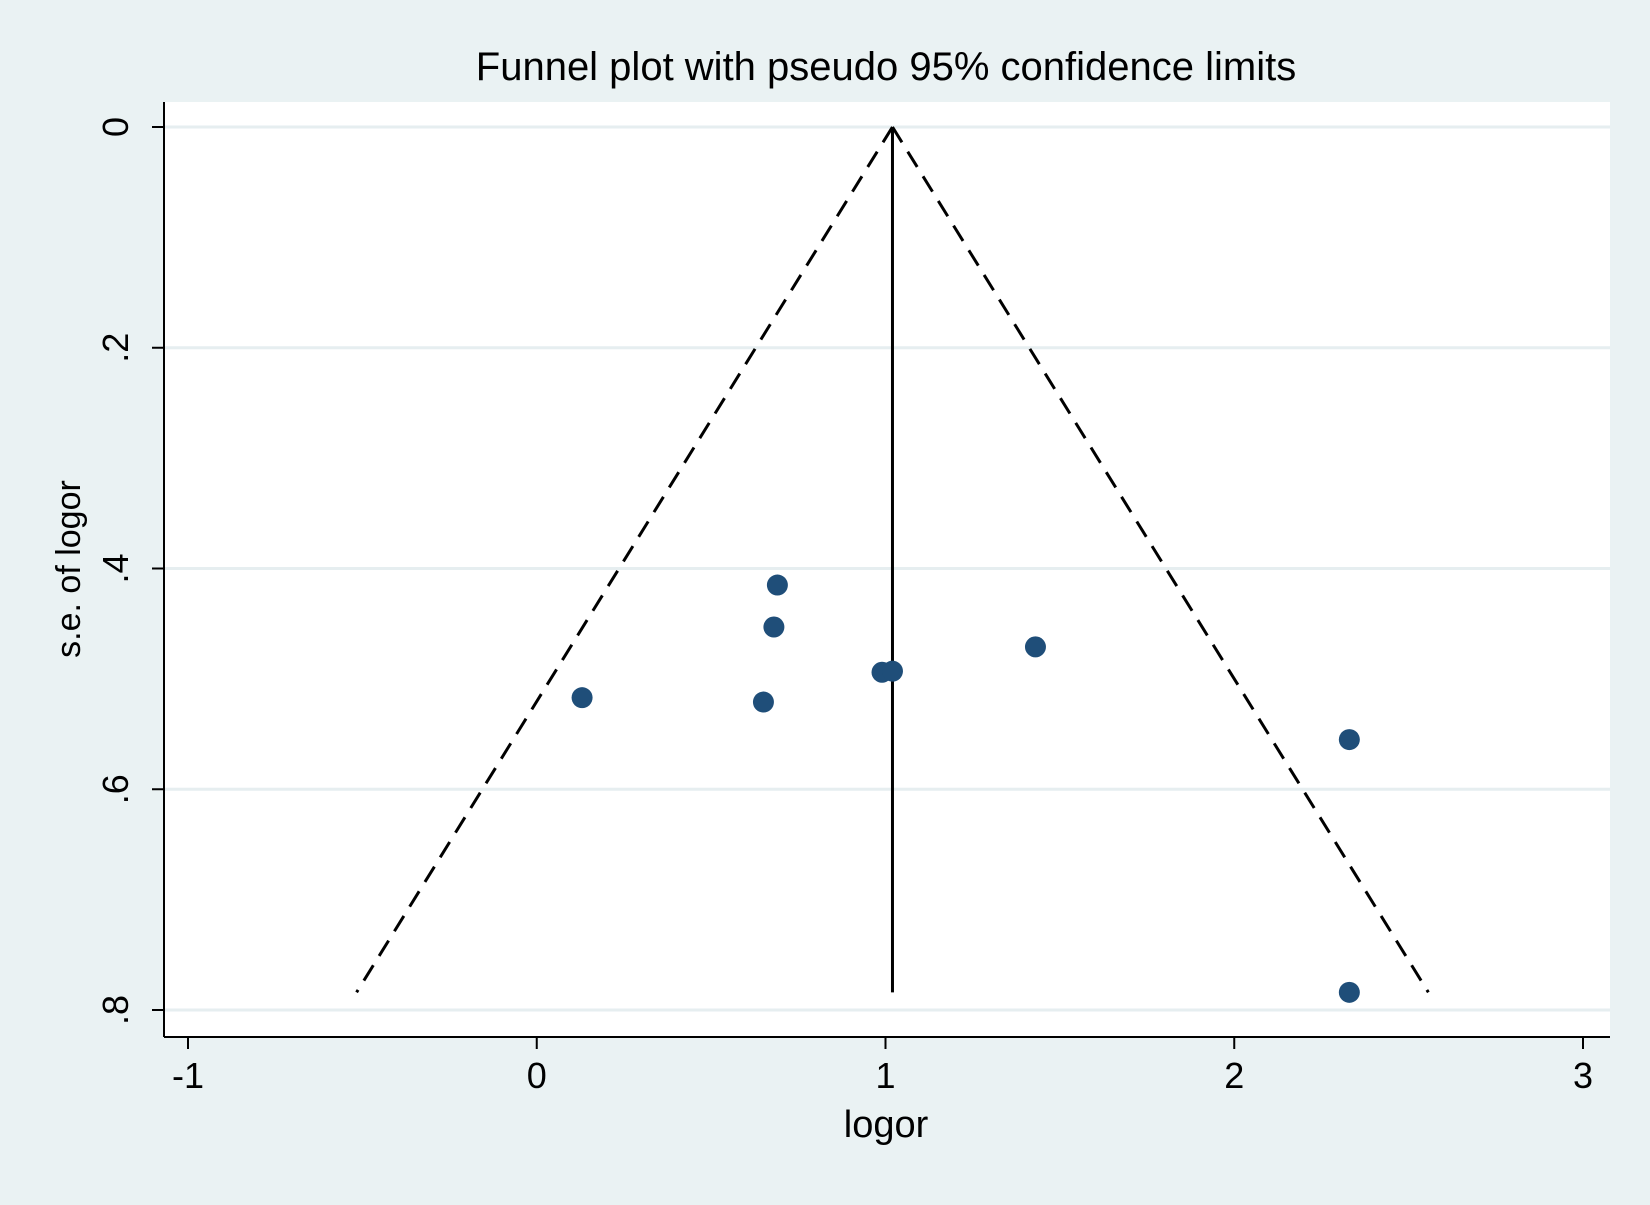 The height and width of the screenshot is (1205, 1650). Describe the element at coordinates (115, 789) in the screenshot. I see `y-tick-label: .6` at that location.